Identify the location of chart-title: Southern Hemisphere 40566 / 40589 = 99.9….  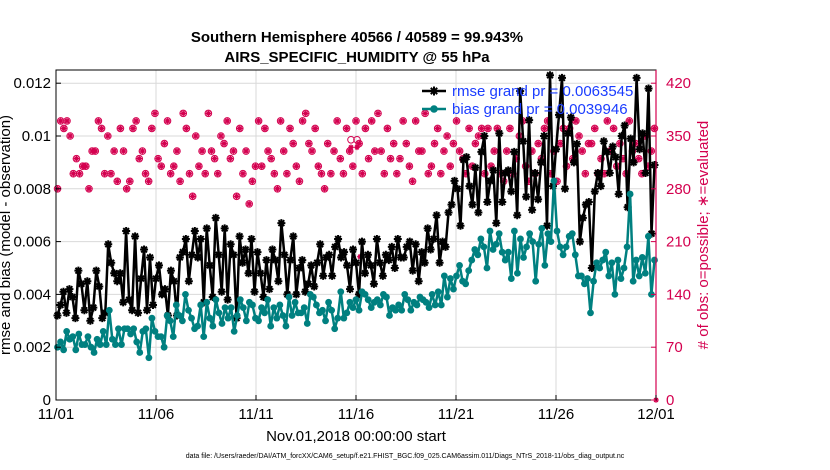
(357, 37).